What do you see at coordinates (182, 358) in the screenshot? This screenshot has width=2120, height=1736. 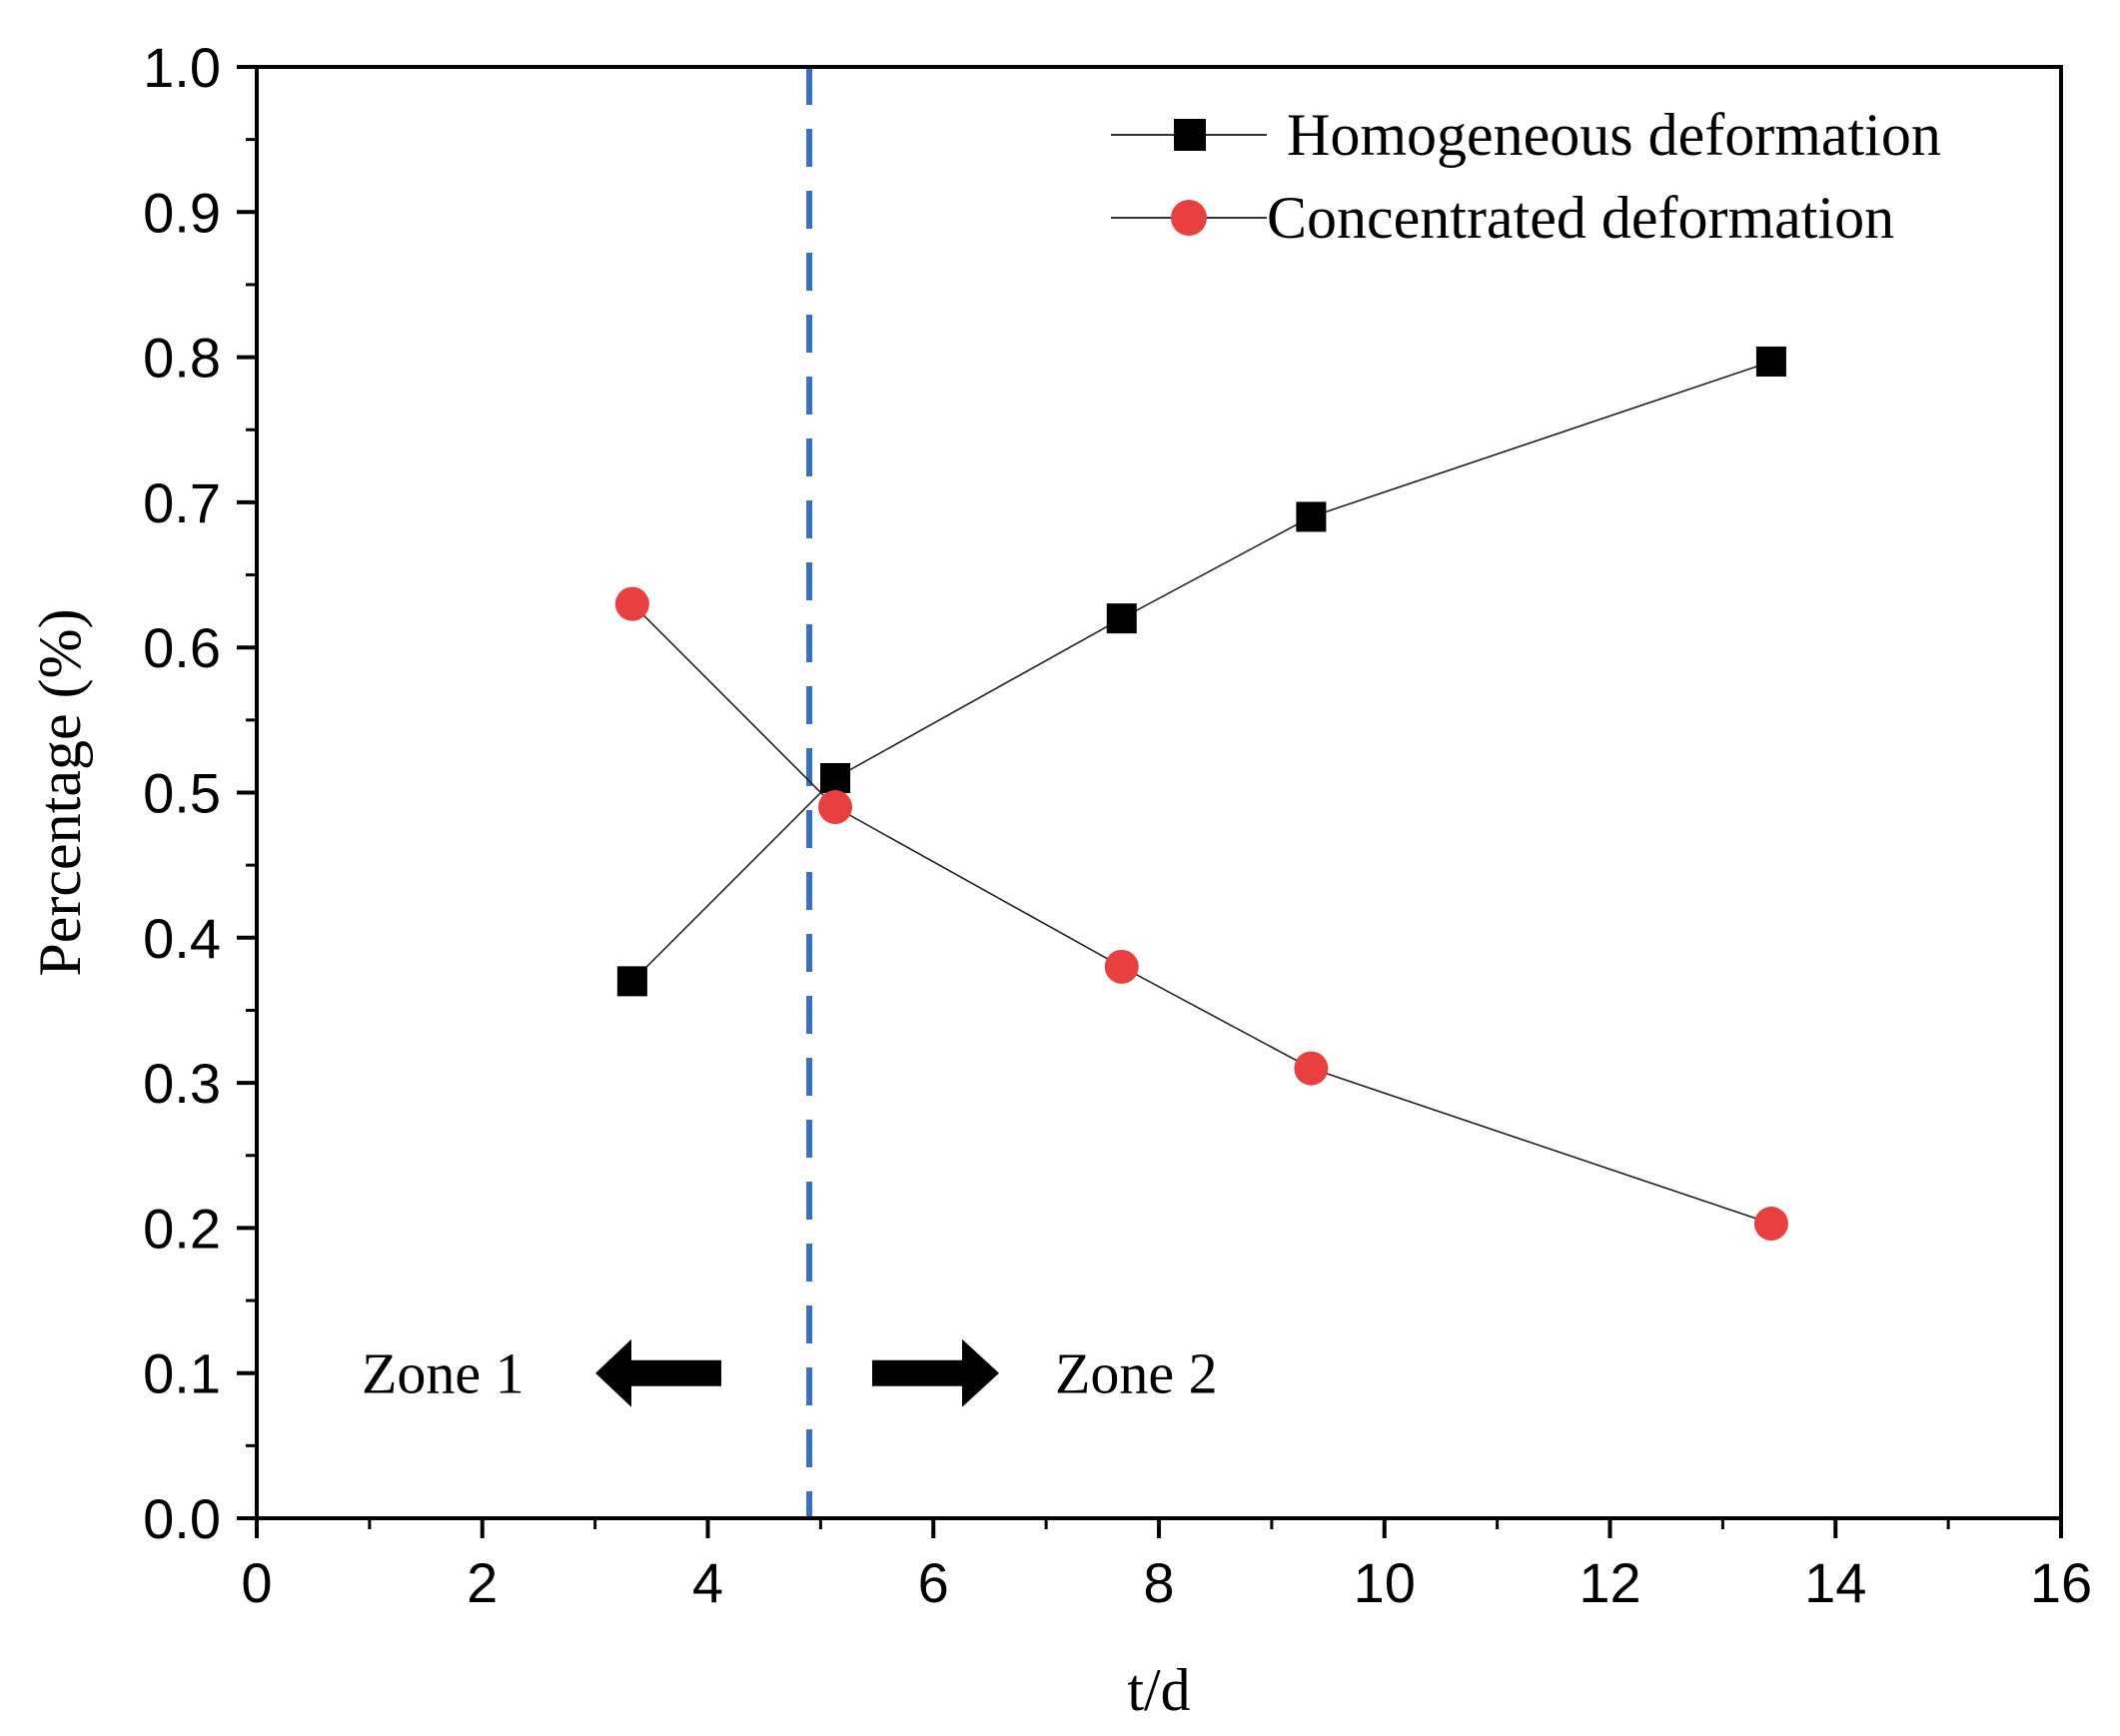 I see `y-tick-label: 0.8` at bounding box center [182, 358].